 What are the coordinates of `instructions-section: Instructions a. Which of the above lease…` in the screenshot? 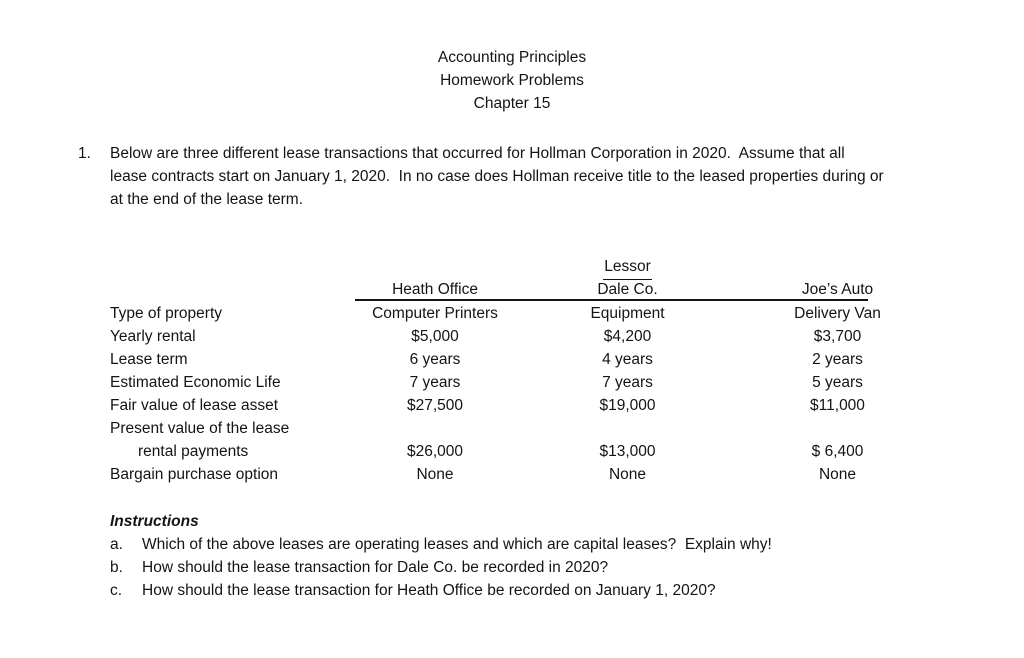 It's located at (567, 556).